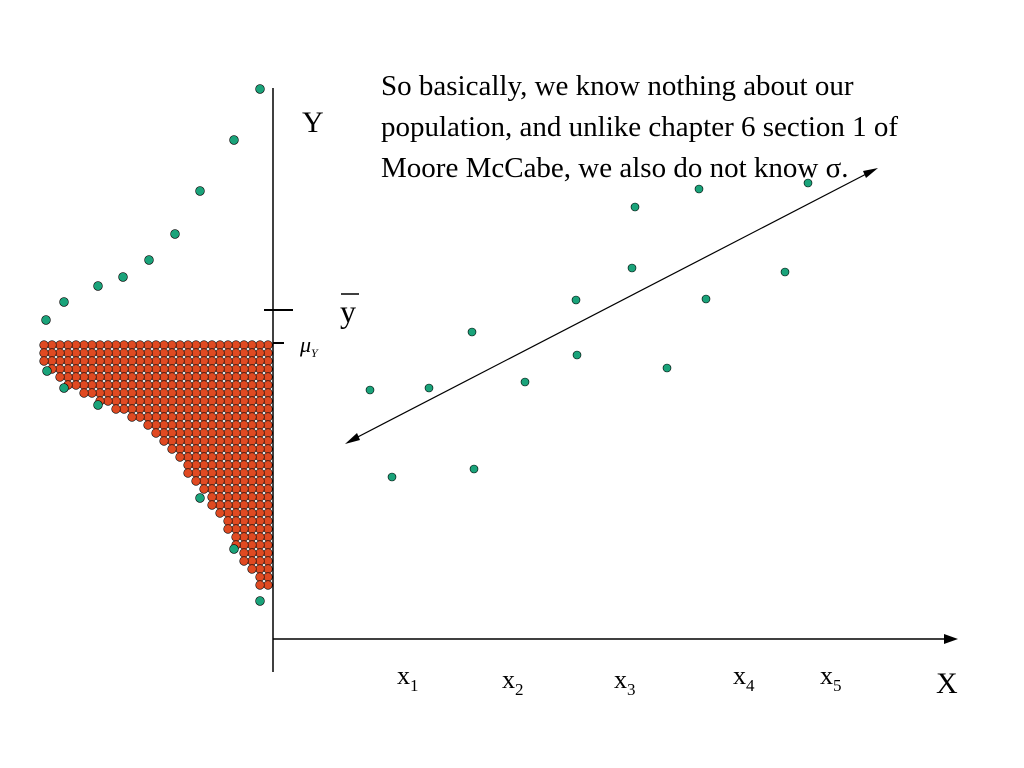  I want to click on regression-arrowhead-left, so click(352, 438).